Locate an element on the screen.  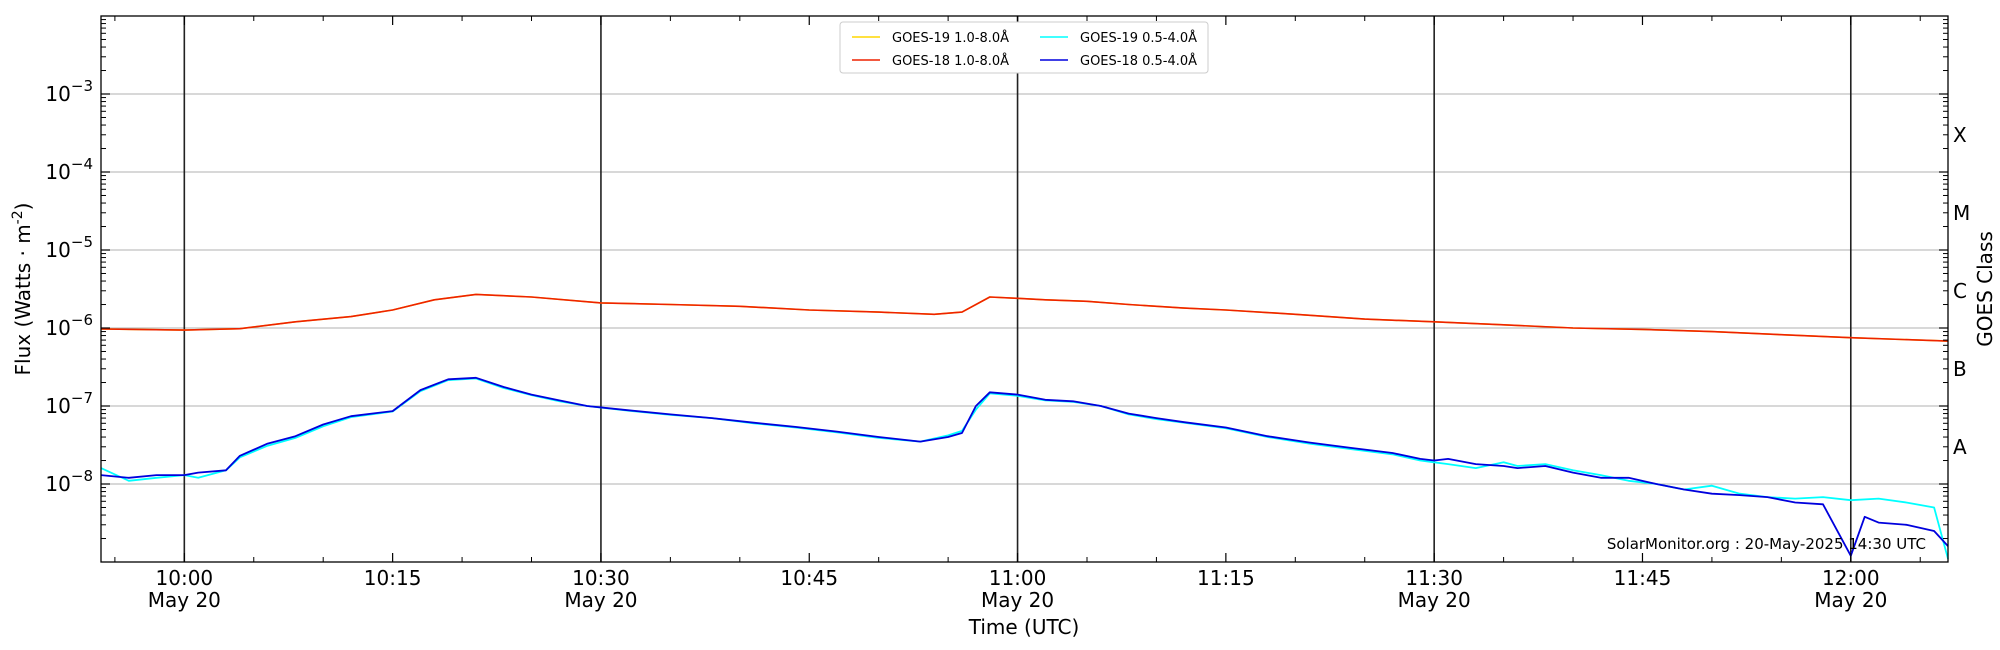
x-axis-label: Time (UTC) is located at coordinates (1024, 627).